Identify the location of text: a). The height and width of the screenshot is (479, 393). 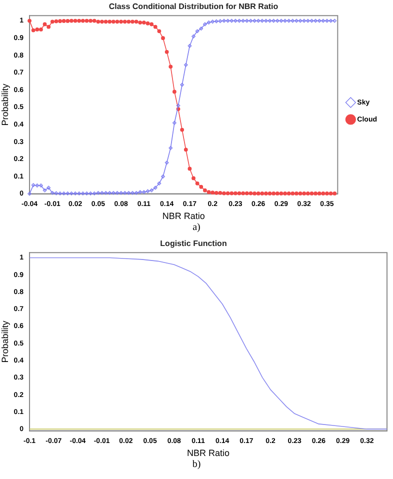
(197, 227).